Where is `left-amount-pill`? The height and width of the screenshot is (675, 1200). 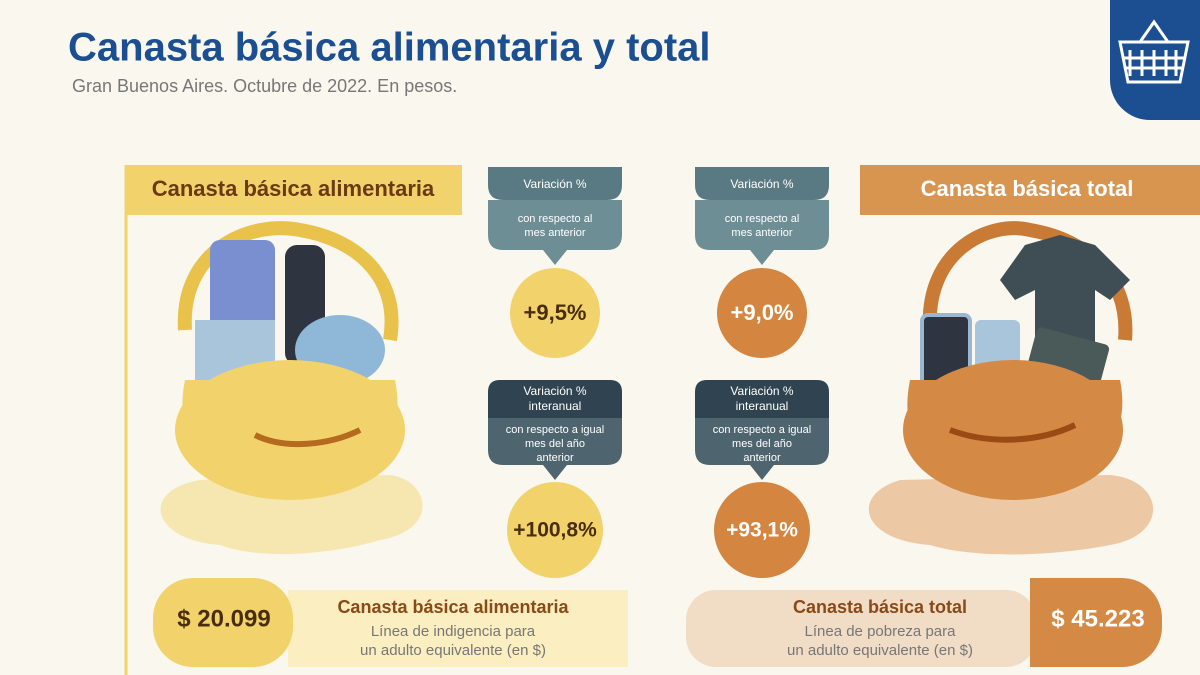
left-amount-pill is located at coordinates (223, 622).